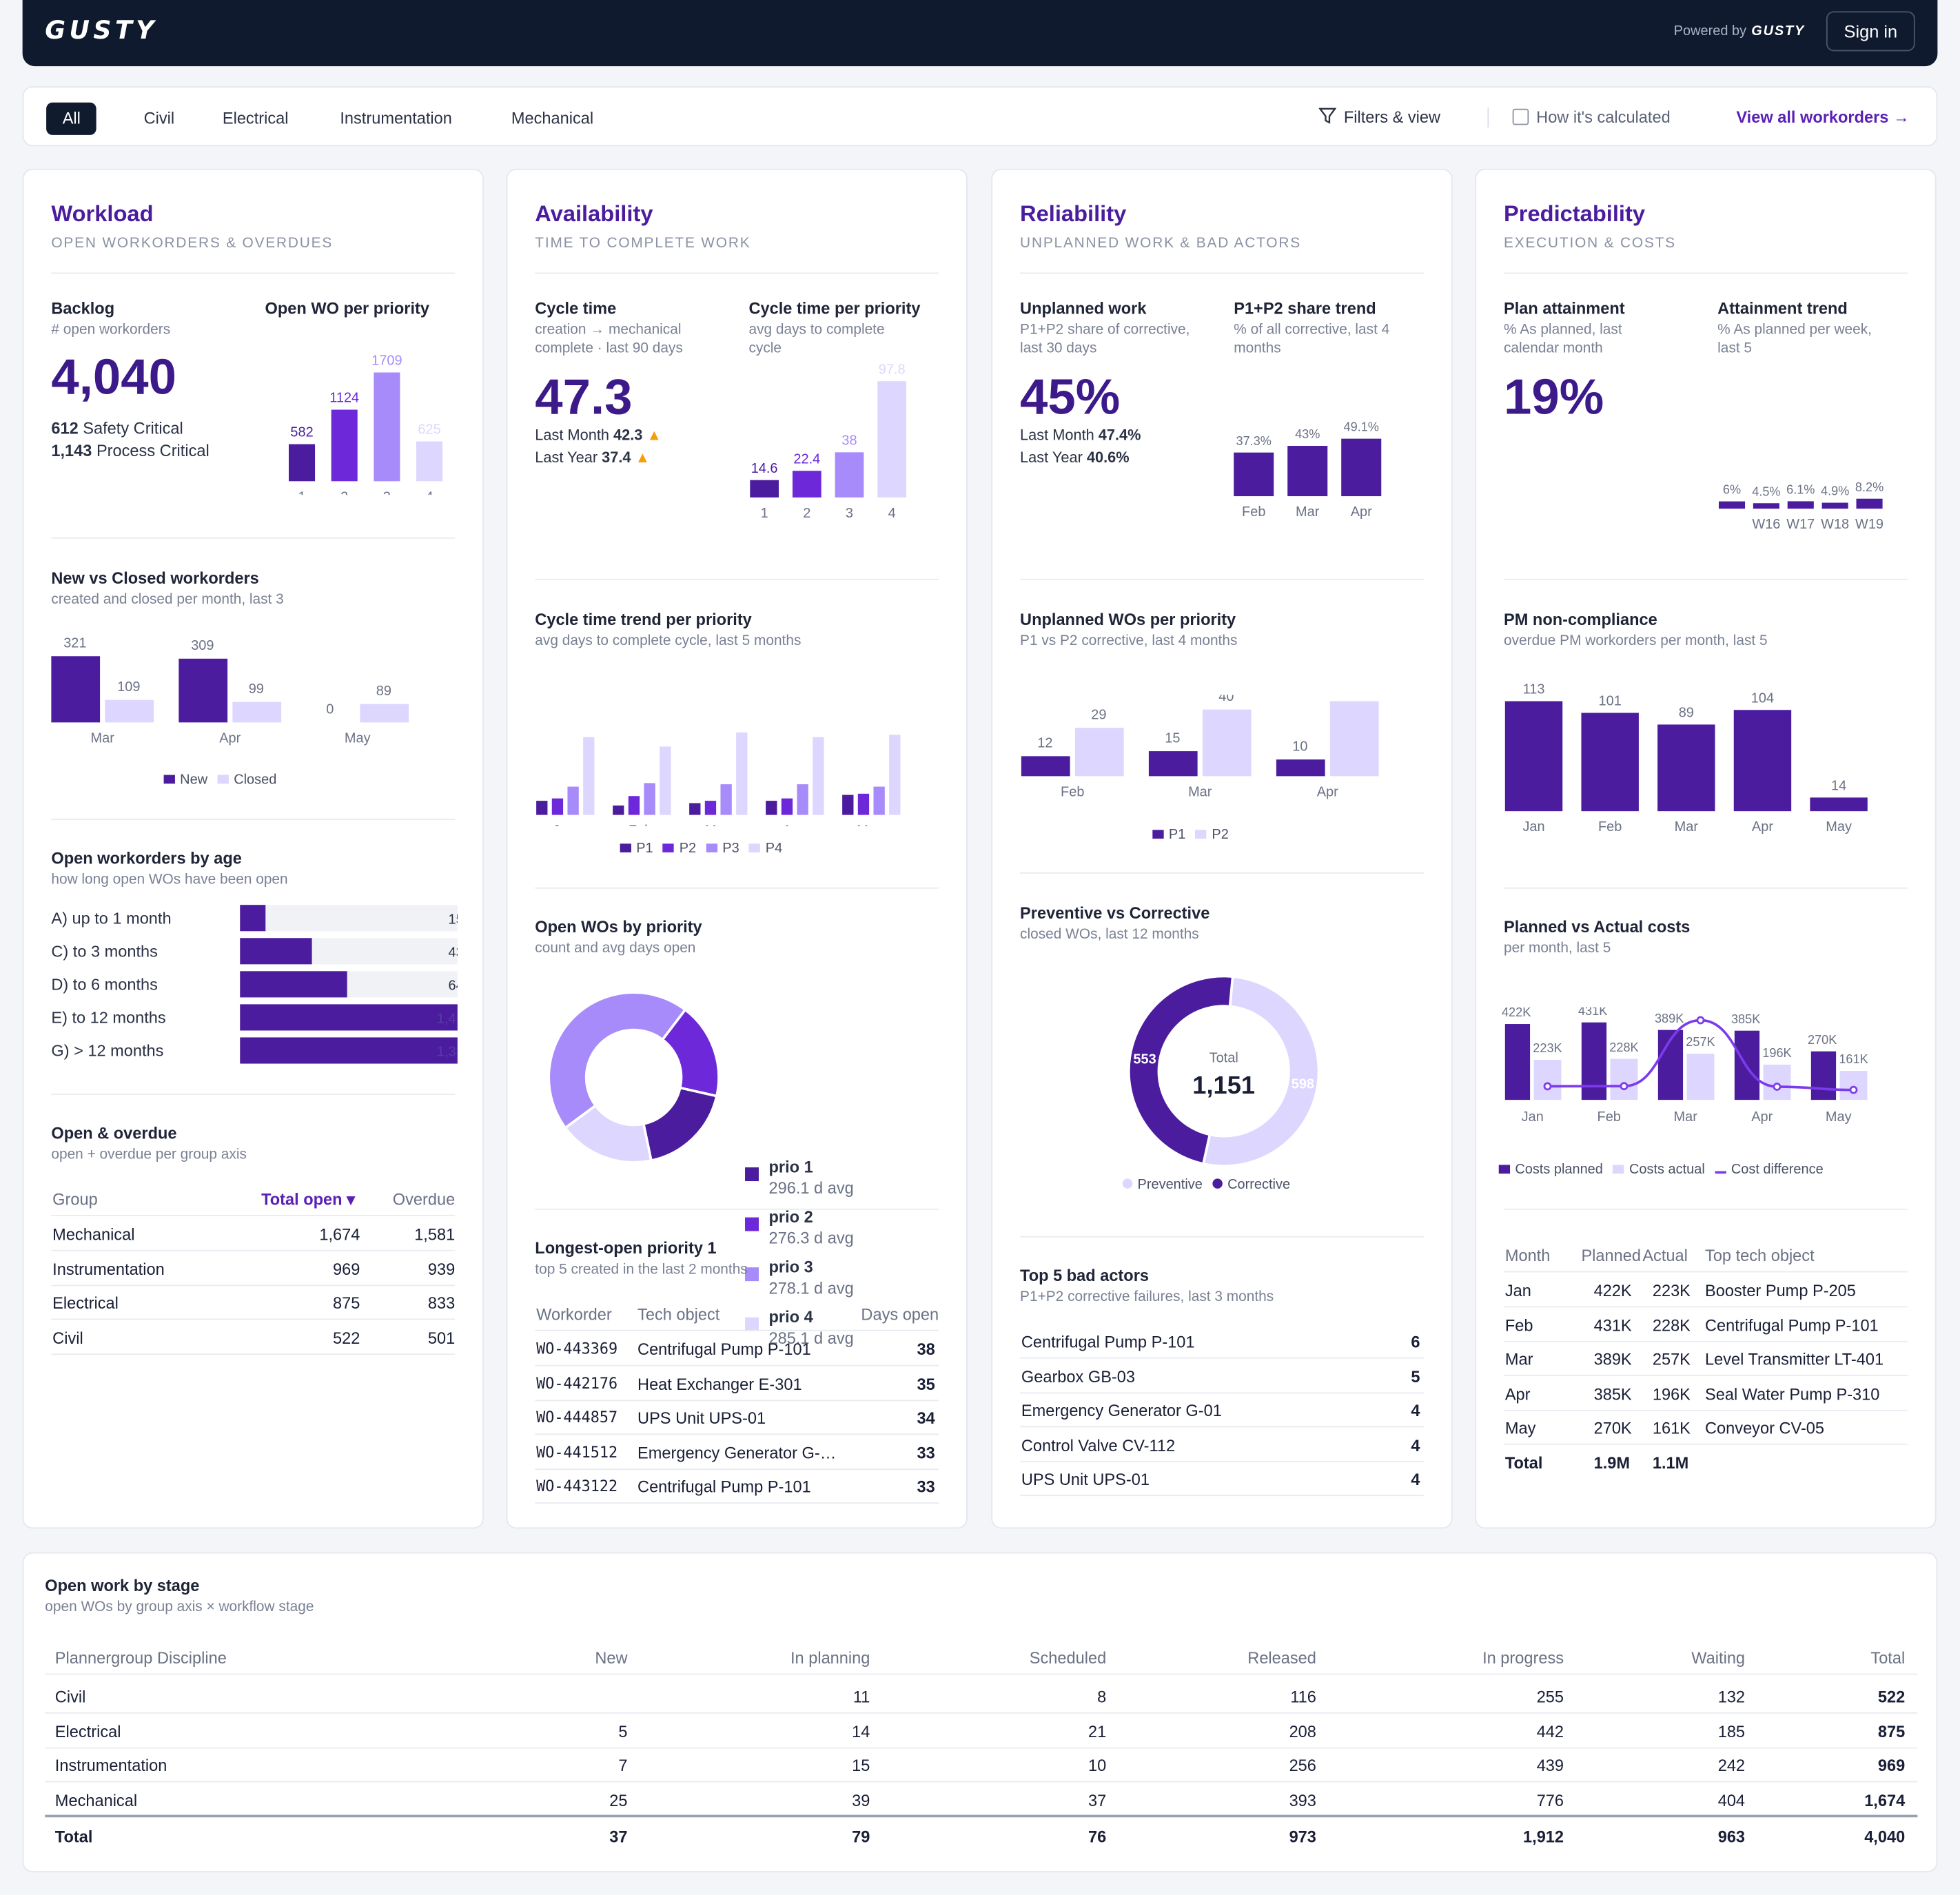 Image resolution: width=1960 pixels, height=1895 pixels. I want to click on unplanned-sub: P1+P2 share of corrective, last 30 days, so click(1105, 339).